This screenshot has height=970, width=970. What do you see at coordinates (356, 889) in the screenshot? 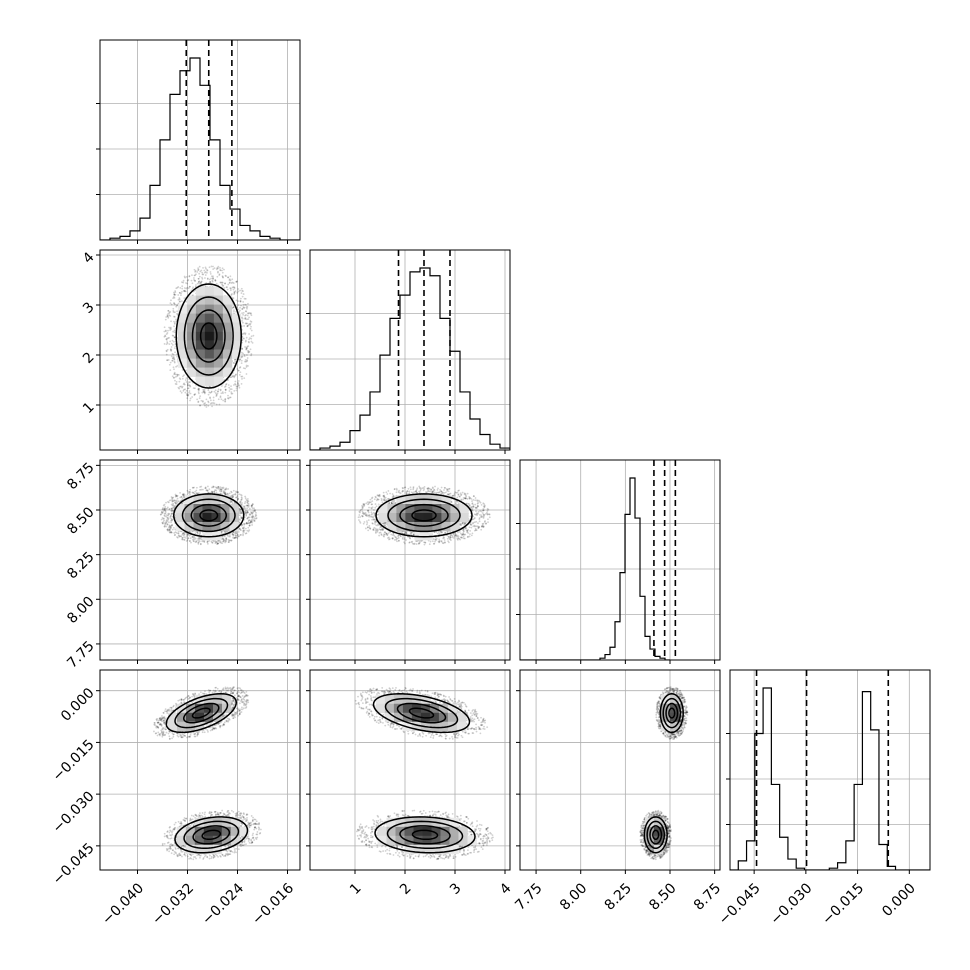
I see `x-tick-label-1-0: 1` at bounding box center [356, 889].